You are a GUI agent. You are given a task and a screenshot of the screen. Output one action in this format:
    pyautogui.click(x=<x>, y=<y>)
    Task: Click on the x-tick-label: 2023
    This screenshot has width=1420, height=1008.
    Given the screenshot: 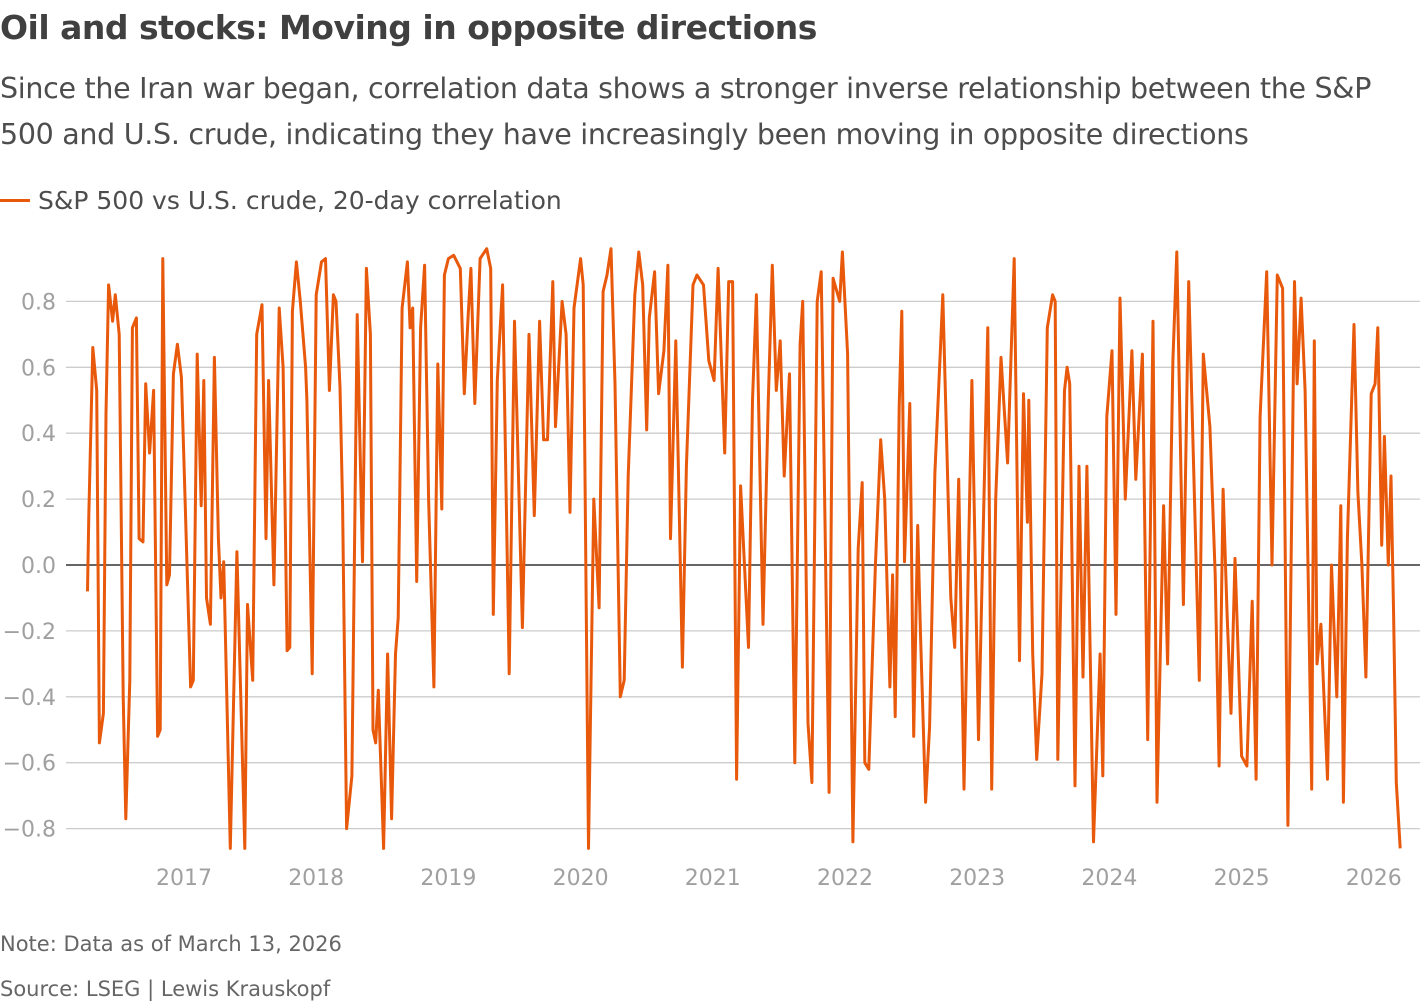 What is the action you would take?
    pyautogui.click(x=977, y=878)
    